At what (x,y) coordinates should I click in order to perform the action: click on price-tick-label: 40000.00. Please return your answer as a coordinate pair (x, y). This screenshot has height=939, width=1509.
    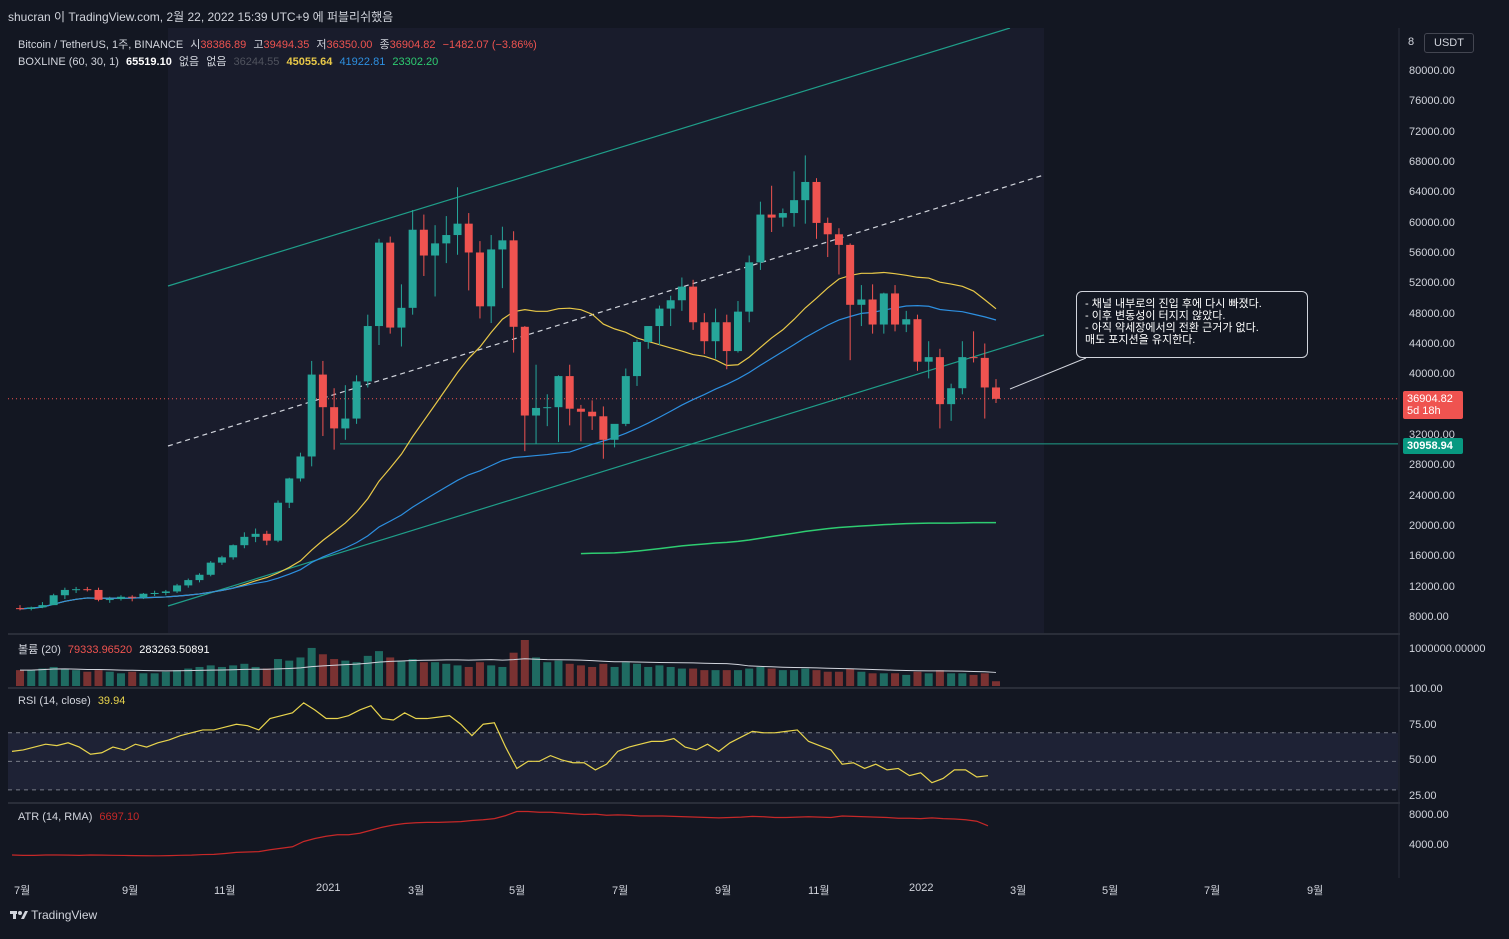
    Looking at the image, I should click on (1432, 374).